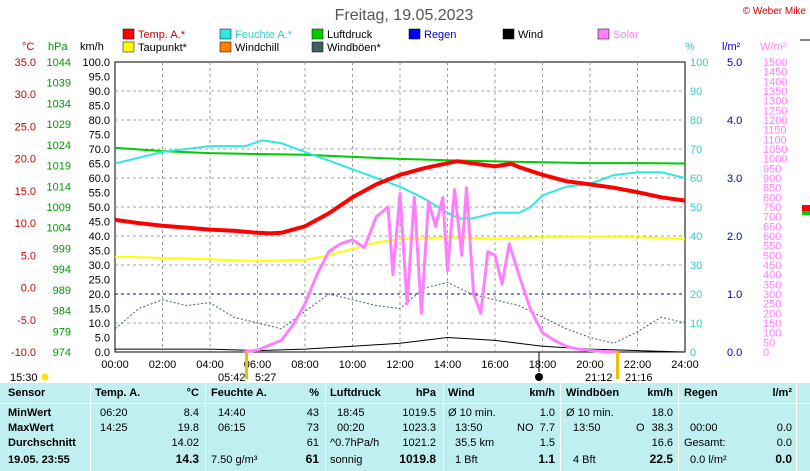 Image resolution: width=810 pixels, height=471 pixels. I want to click on row-label: MinWert, so click(30, 413).